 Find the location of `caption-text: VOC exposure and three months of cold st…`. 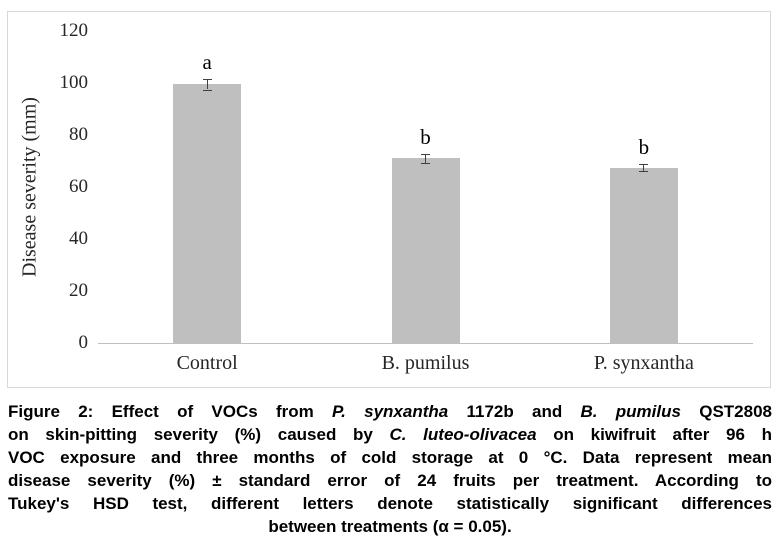

caption-text: VOC exposure and three months of cold st… is located at coordinates (390, 457).